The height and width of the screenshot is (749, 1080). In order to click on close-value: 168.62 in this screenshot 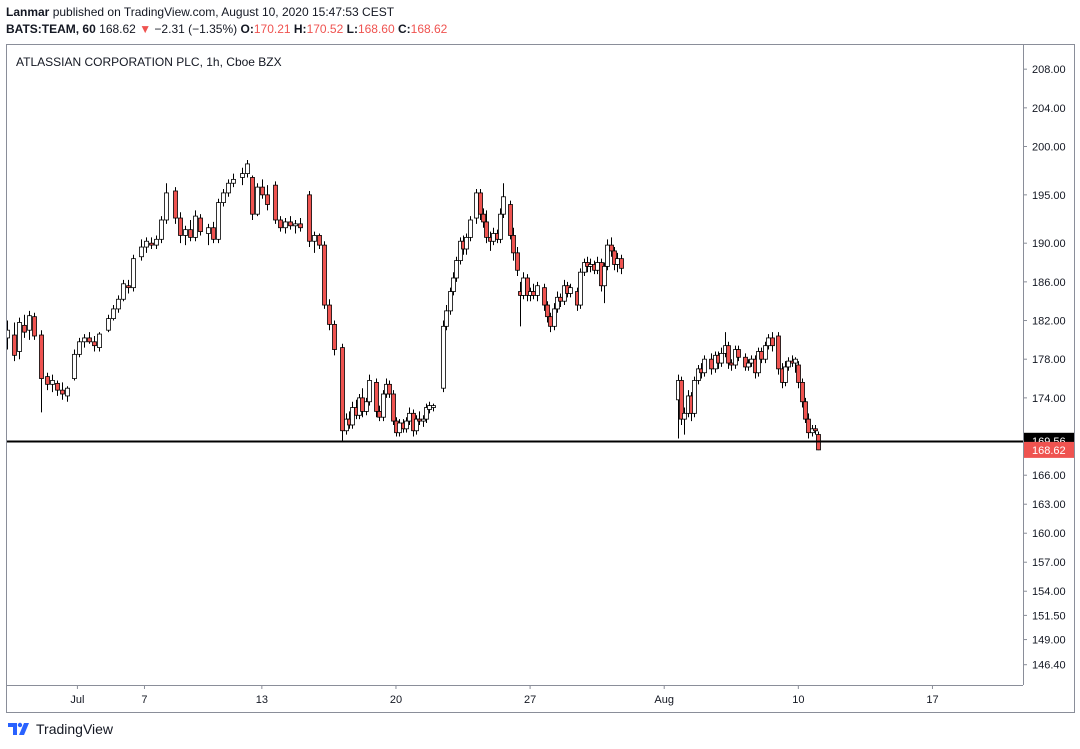, I will do `click(429, 29)`.